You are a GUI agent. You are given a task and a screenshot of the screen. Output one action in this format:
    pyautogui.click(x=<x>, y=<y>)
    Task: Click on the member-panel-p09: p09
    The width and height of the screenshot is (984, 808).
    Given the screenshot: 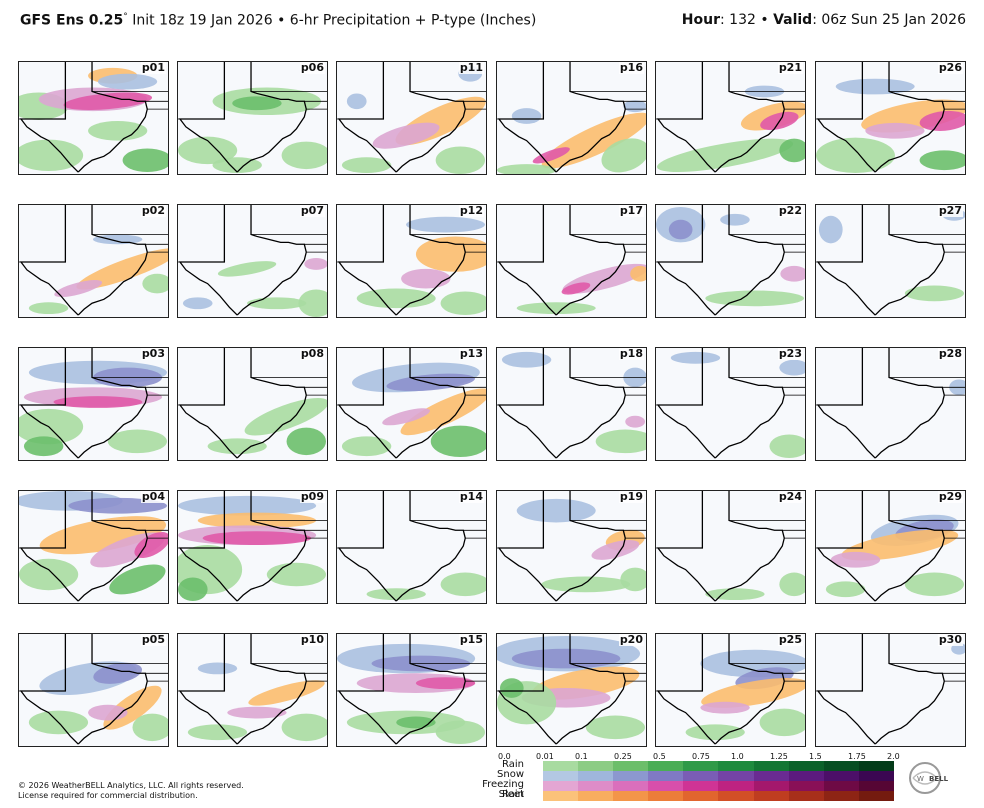 What is the action you would take?
    pyautogui.click(x=252, y=547)
    